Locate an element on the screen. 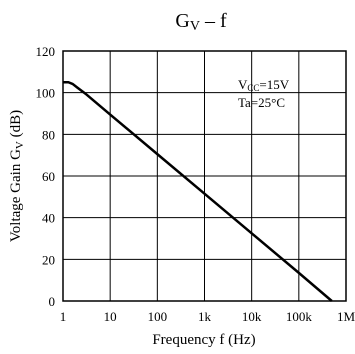 The image size is (355, 354). x-tick-label: 100 is located at coordinates (158, 316).